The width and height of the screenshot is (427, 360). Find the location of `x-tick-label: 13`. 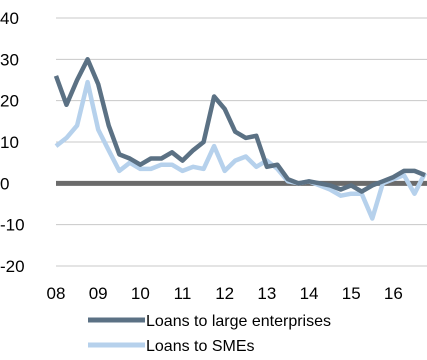

x-tick-label: 13 is located at coordinates (266, 293).